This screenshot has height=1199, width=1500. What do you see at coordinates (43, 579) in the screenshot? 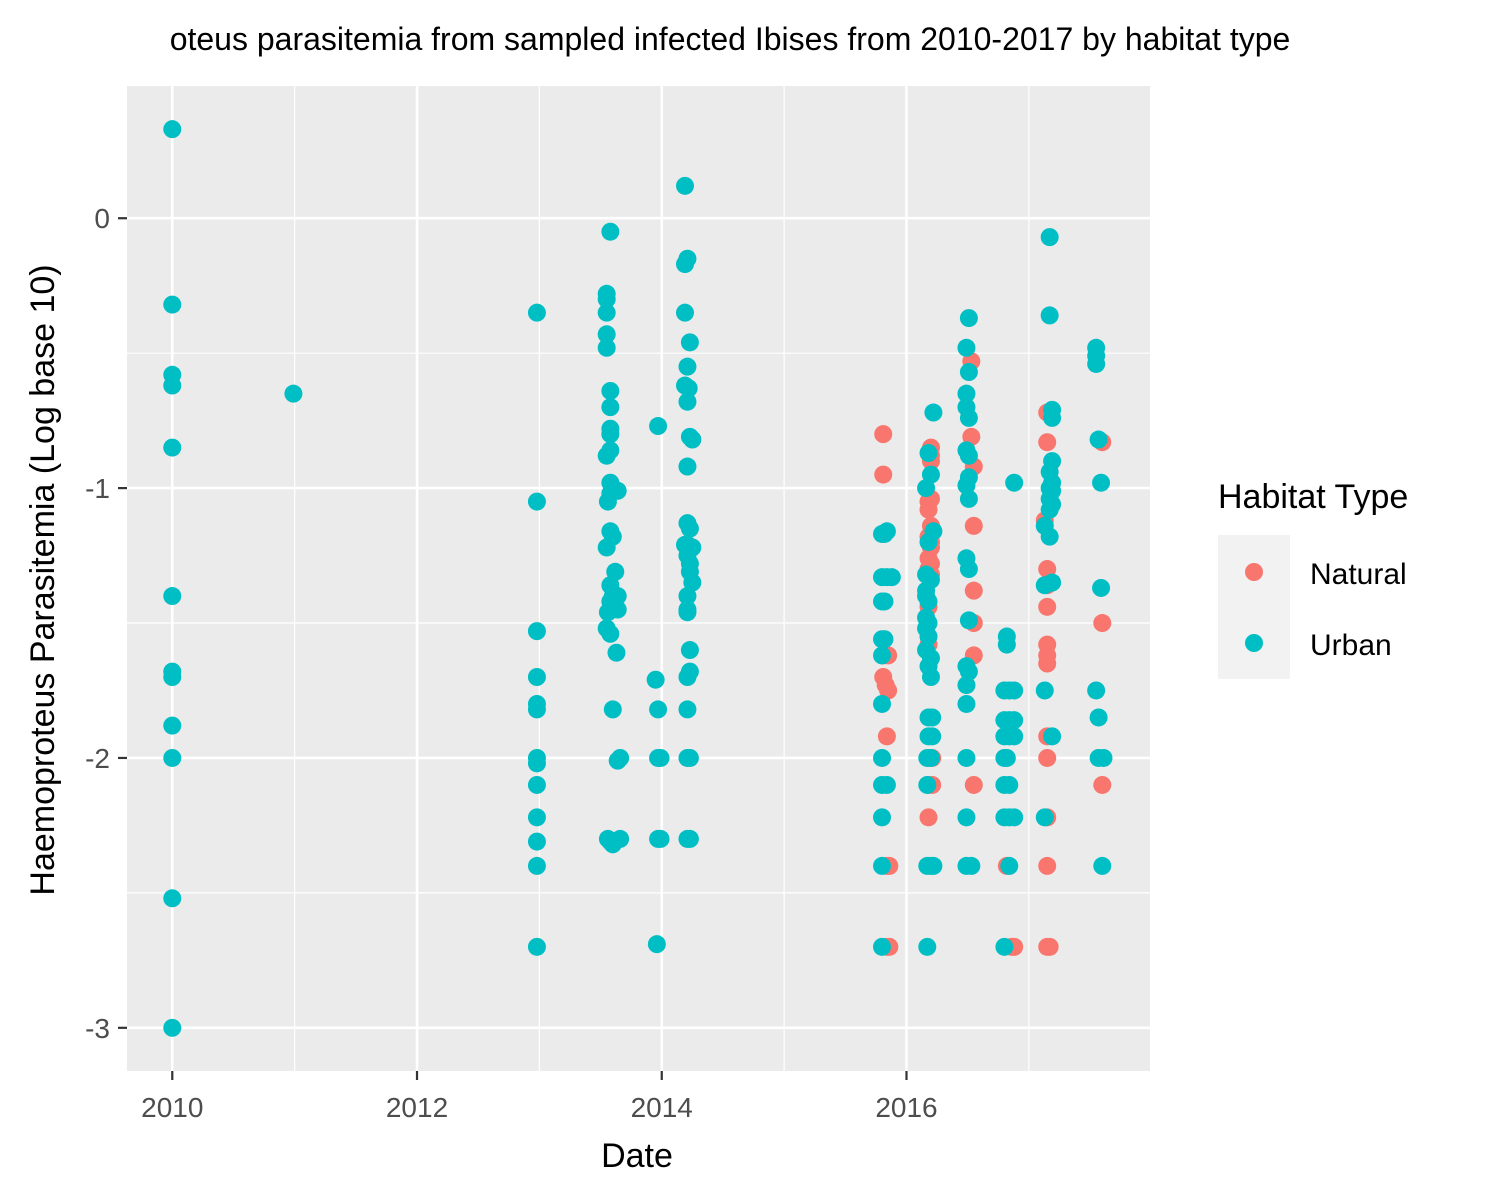
I see `y-axis-label: Haemoproteus Parasitemia (Log base 10)` at bounding box center [43, 579].